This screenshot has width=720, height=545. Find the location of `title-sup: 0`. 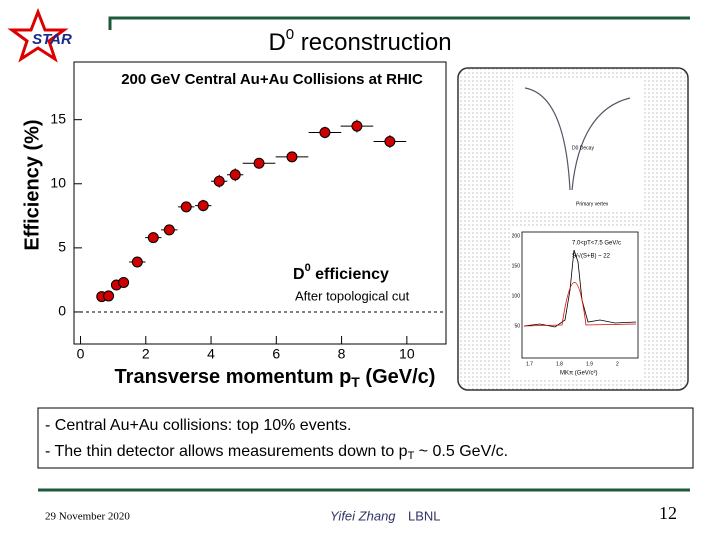

title-sup: 0 is located at coordinates (290, 34).